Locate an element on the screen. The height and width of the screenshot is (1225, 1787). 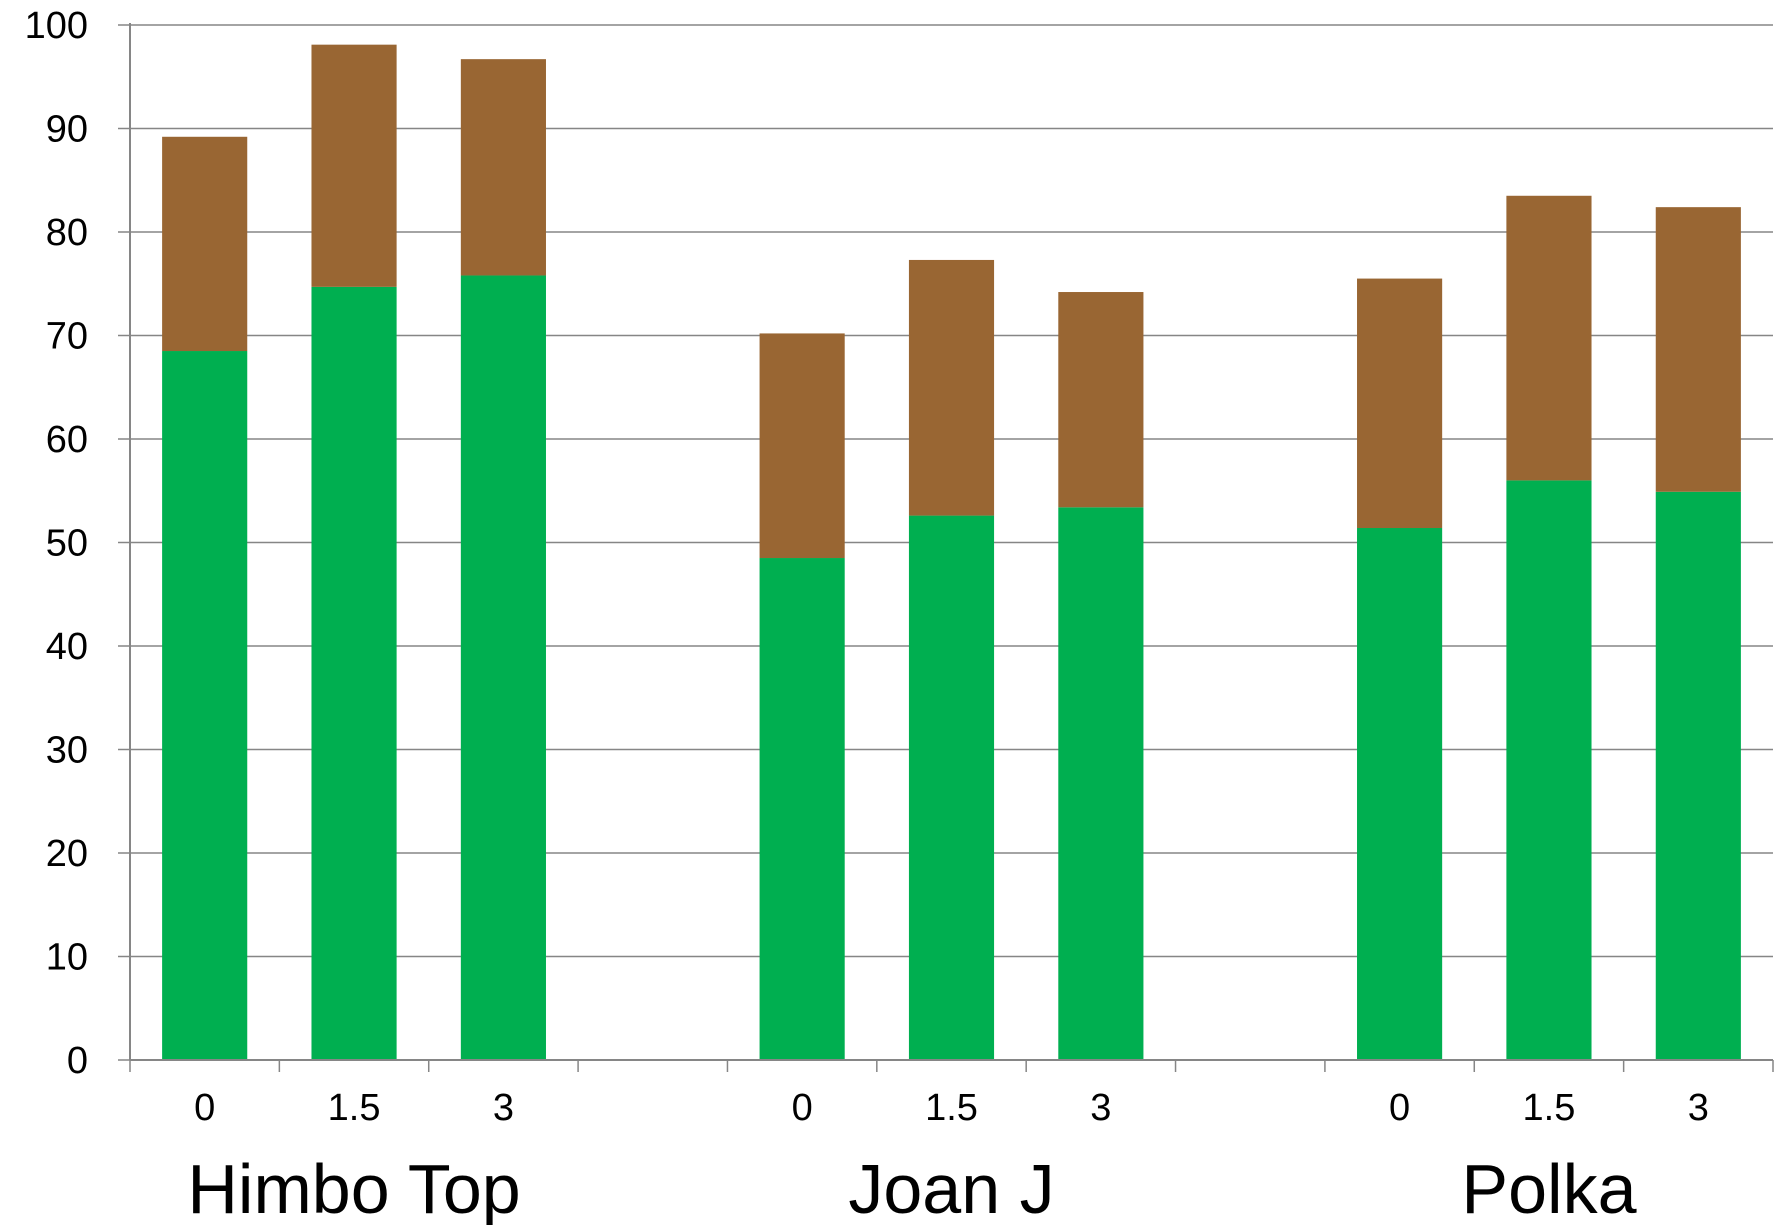
y-tick-label-90: 90 is located at coordinates (67, 130).